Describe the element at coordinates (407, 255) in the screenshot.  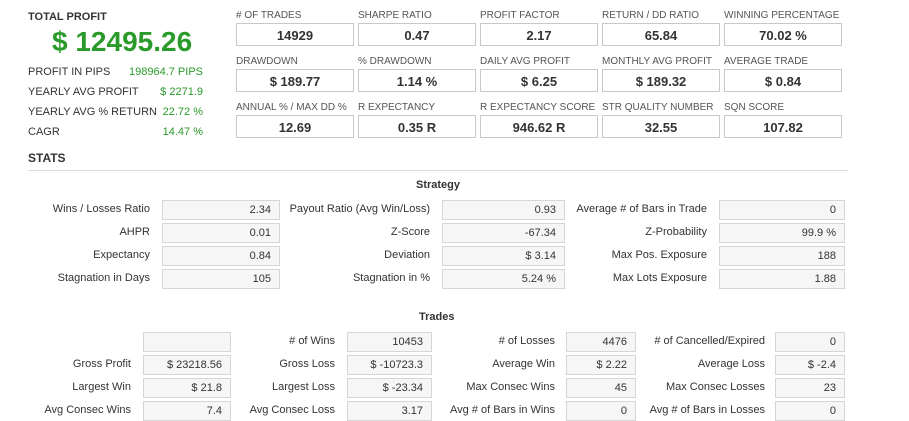
I see `strategy-label: Deviation` at that location.